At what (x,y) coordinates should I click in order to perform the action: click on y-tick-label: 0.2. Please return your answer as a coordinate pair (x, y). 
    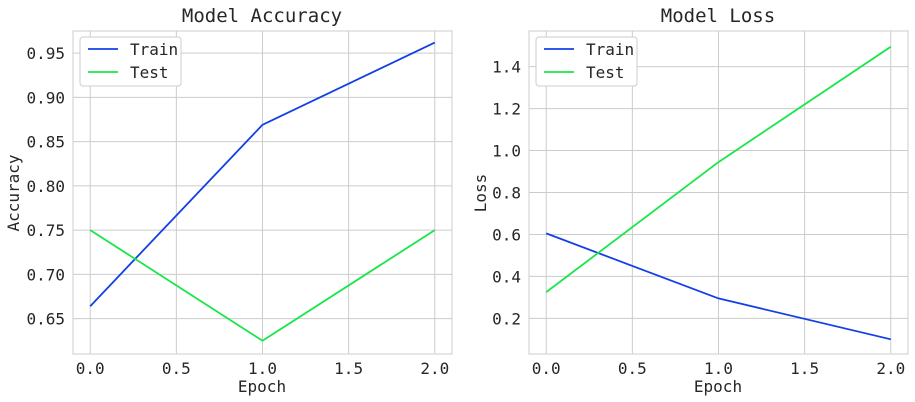
    Looking at the image, I should click on (506, 318).